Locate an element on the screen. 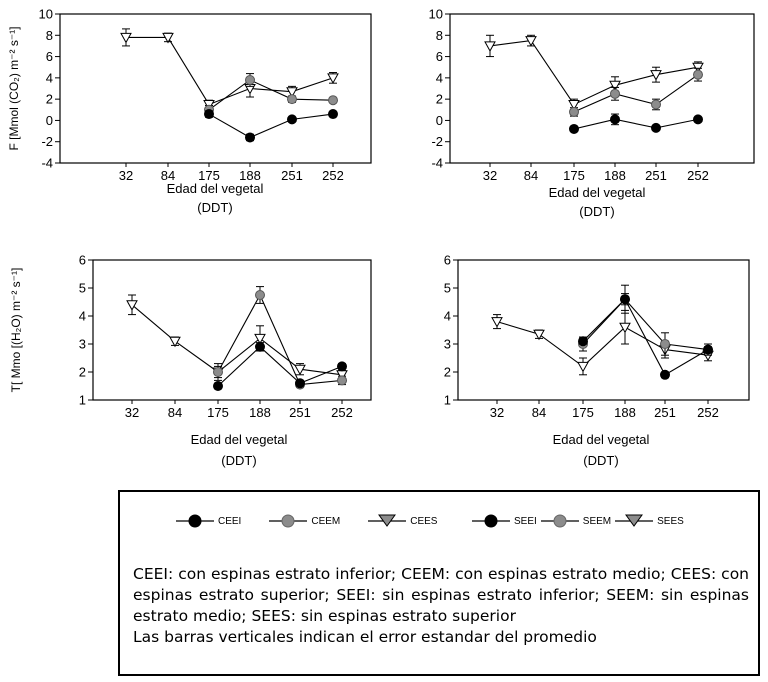 The height and width of the screenshot is (682, 768). legend-label: SEEI is located at coordinates (525, 521).